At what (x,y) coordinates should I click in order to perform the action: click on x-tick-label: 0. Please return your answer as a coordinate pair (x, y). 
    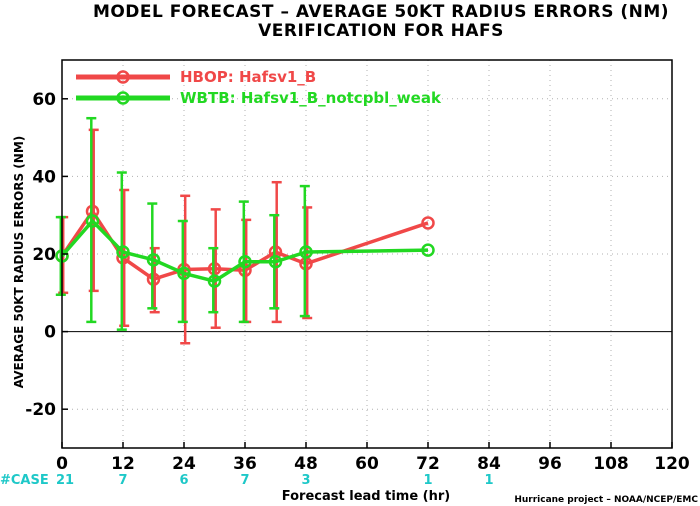
    Looking at the image, I should click on (62, 464).